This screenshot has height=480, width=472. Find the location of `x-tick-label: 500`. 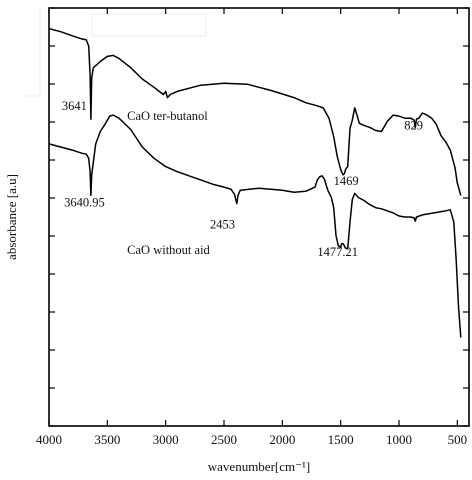

x-tick-label: 500 is located at coordinates (458, 439).